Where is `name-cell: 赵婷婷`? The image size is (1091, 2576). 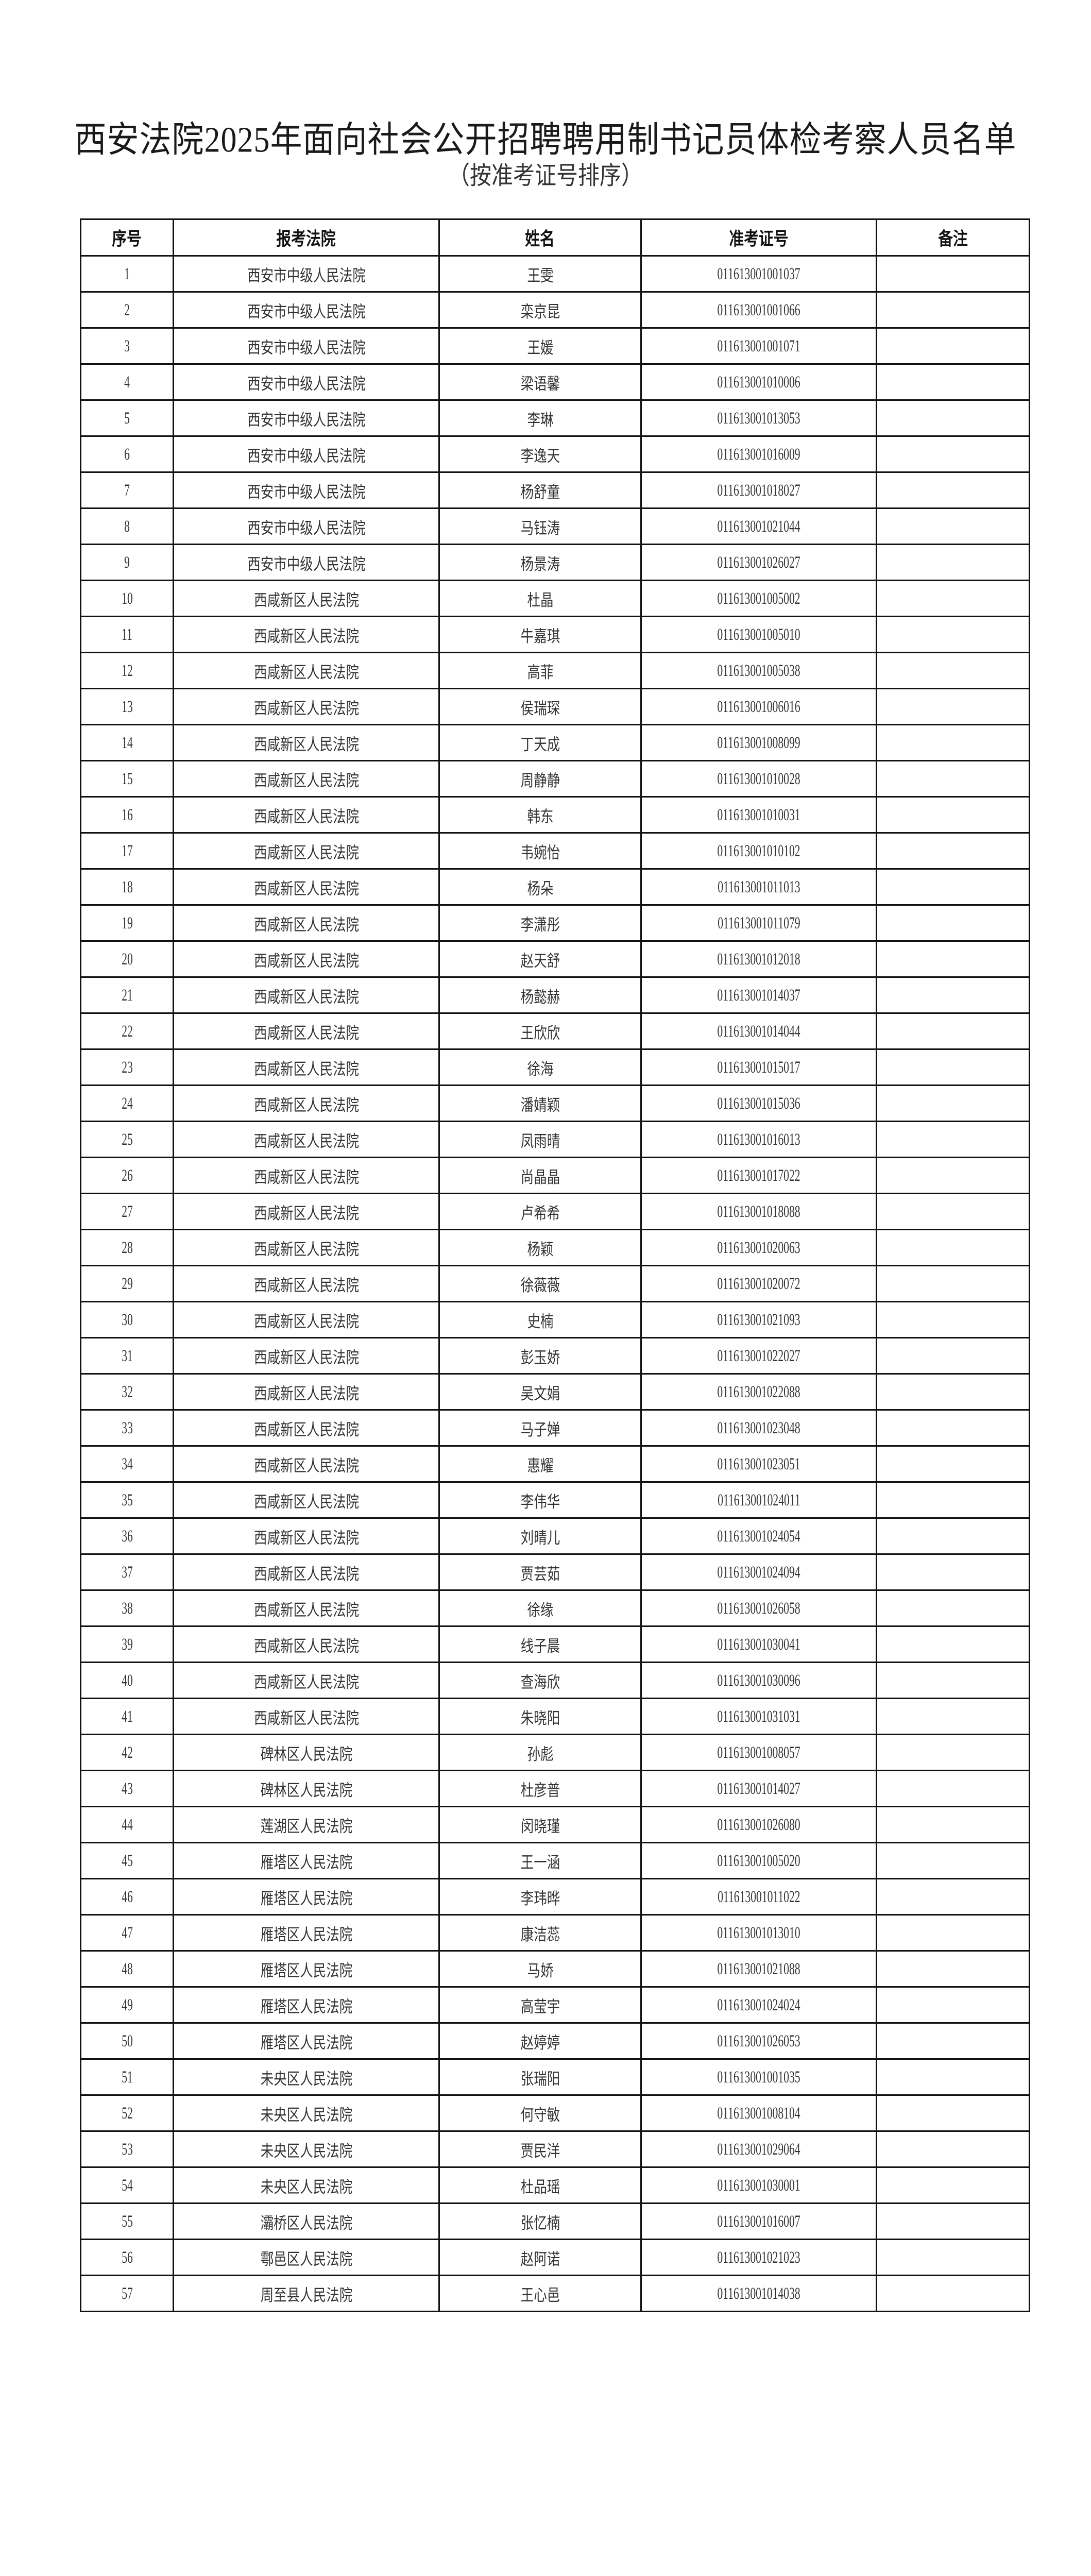
name-cell: 赵婷婷 is located at coordinates (540, 2041).